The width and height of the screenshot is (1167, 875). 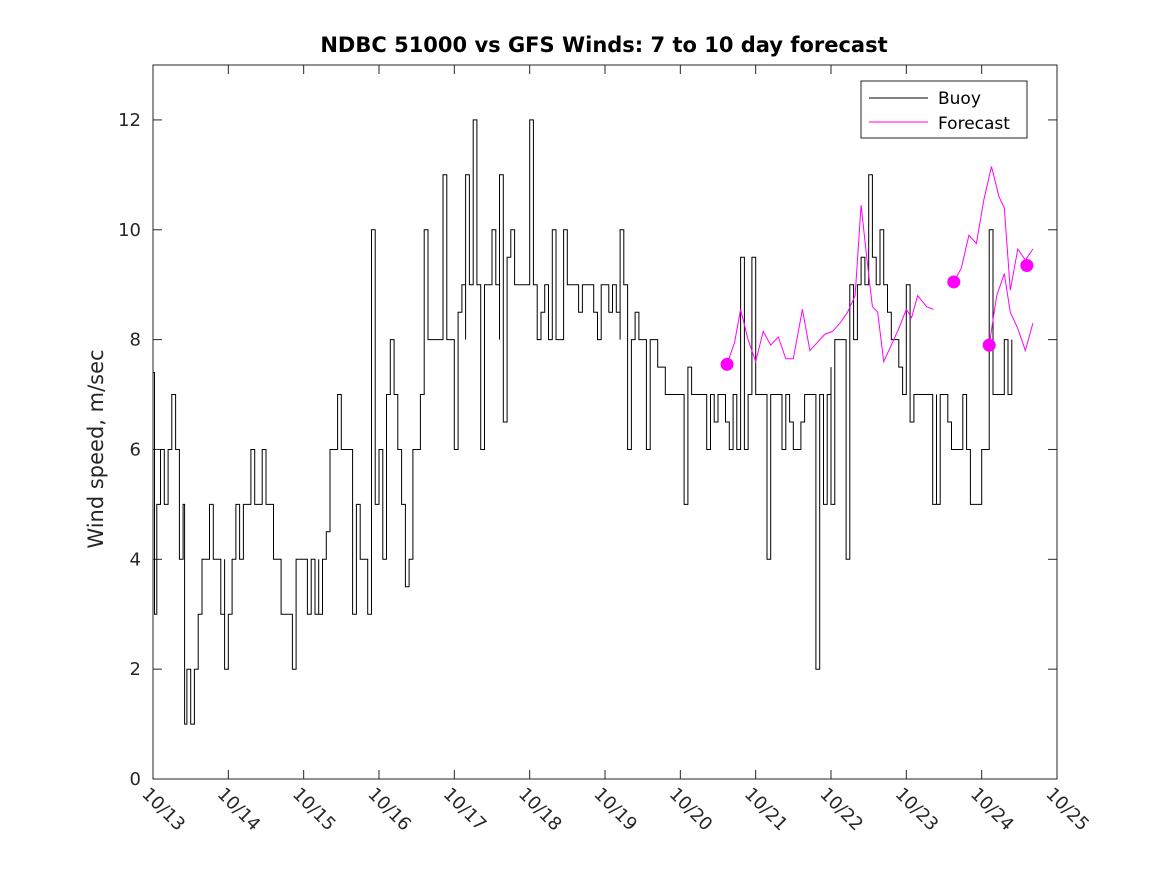 I want to click on y-tick-label: 6, so click(x=135, y=449).